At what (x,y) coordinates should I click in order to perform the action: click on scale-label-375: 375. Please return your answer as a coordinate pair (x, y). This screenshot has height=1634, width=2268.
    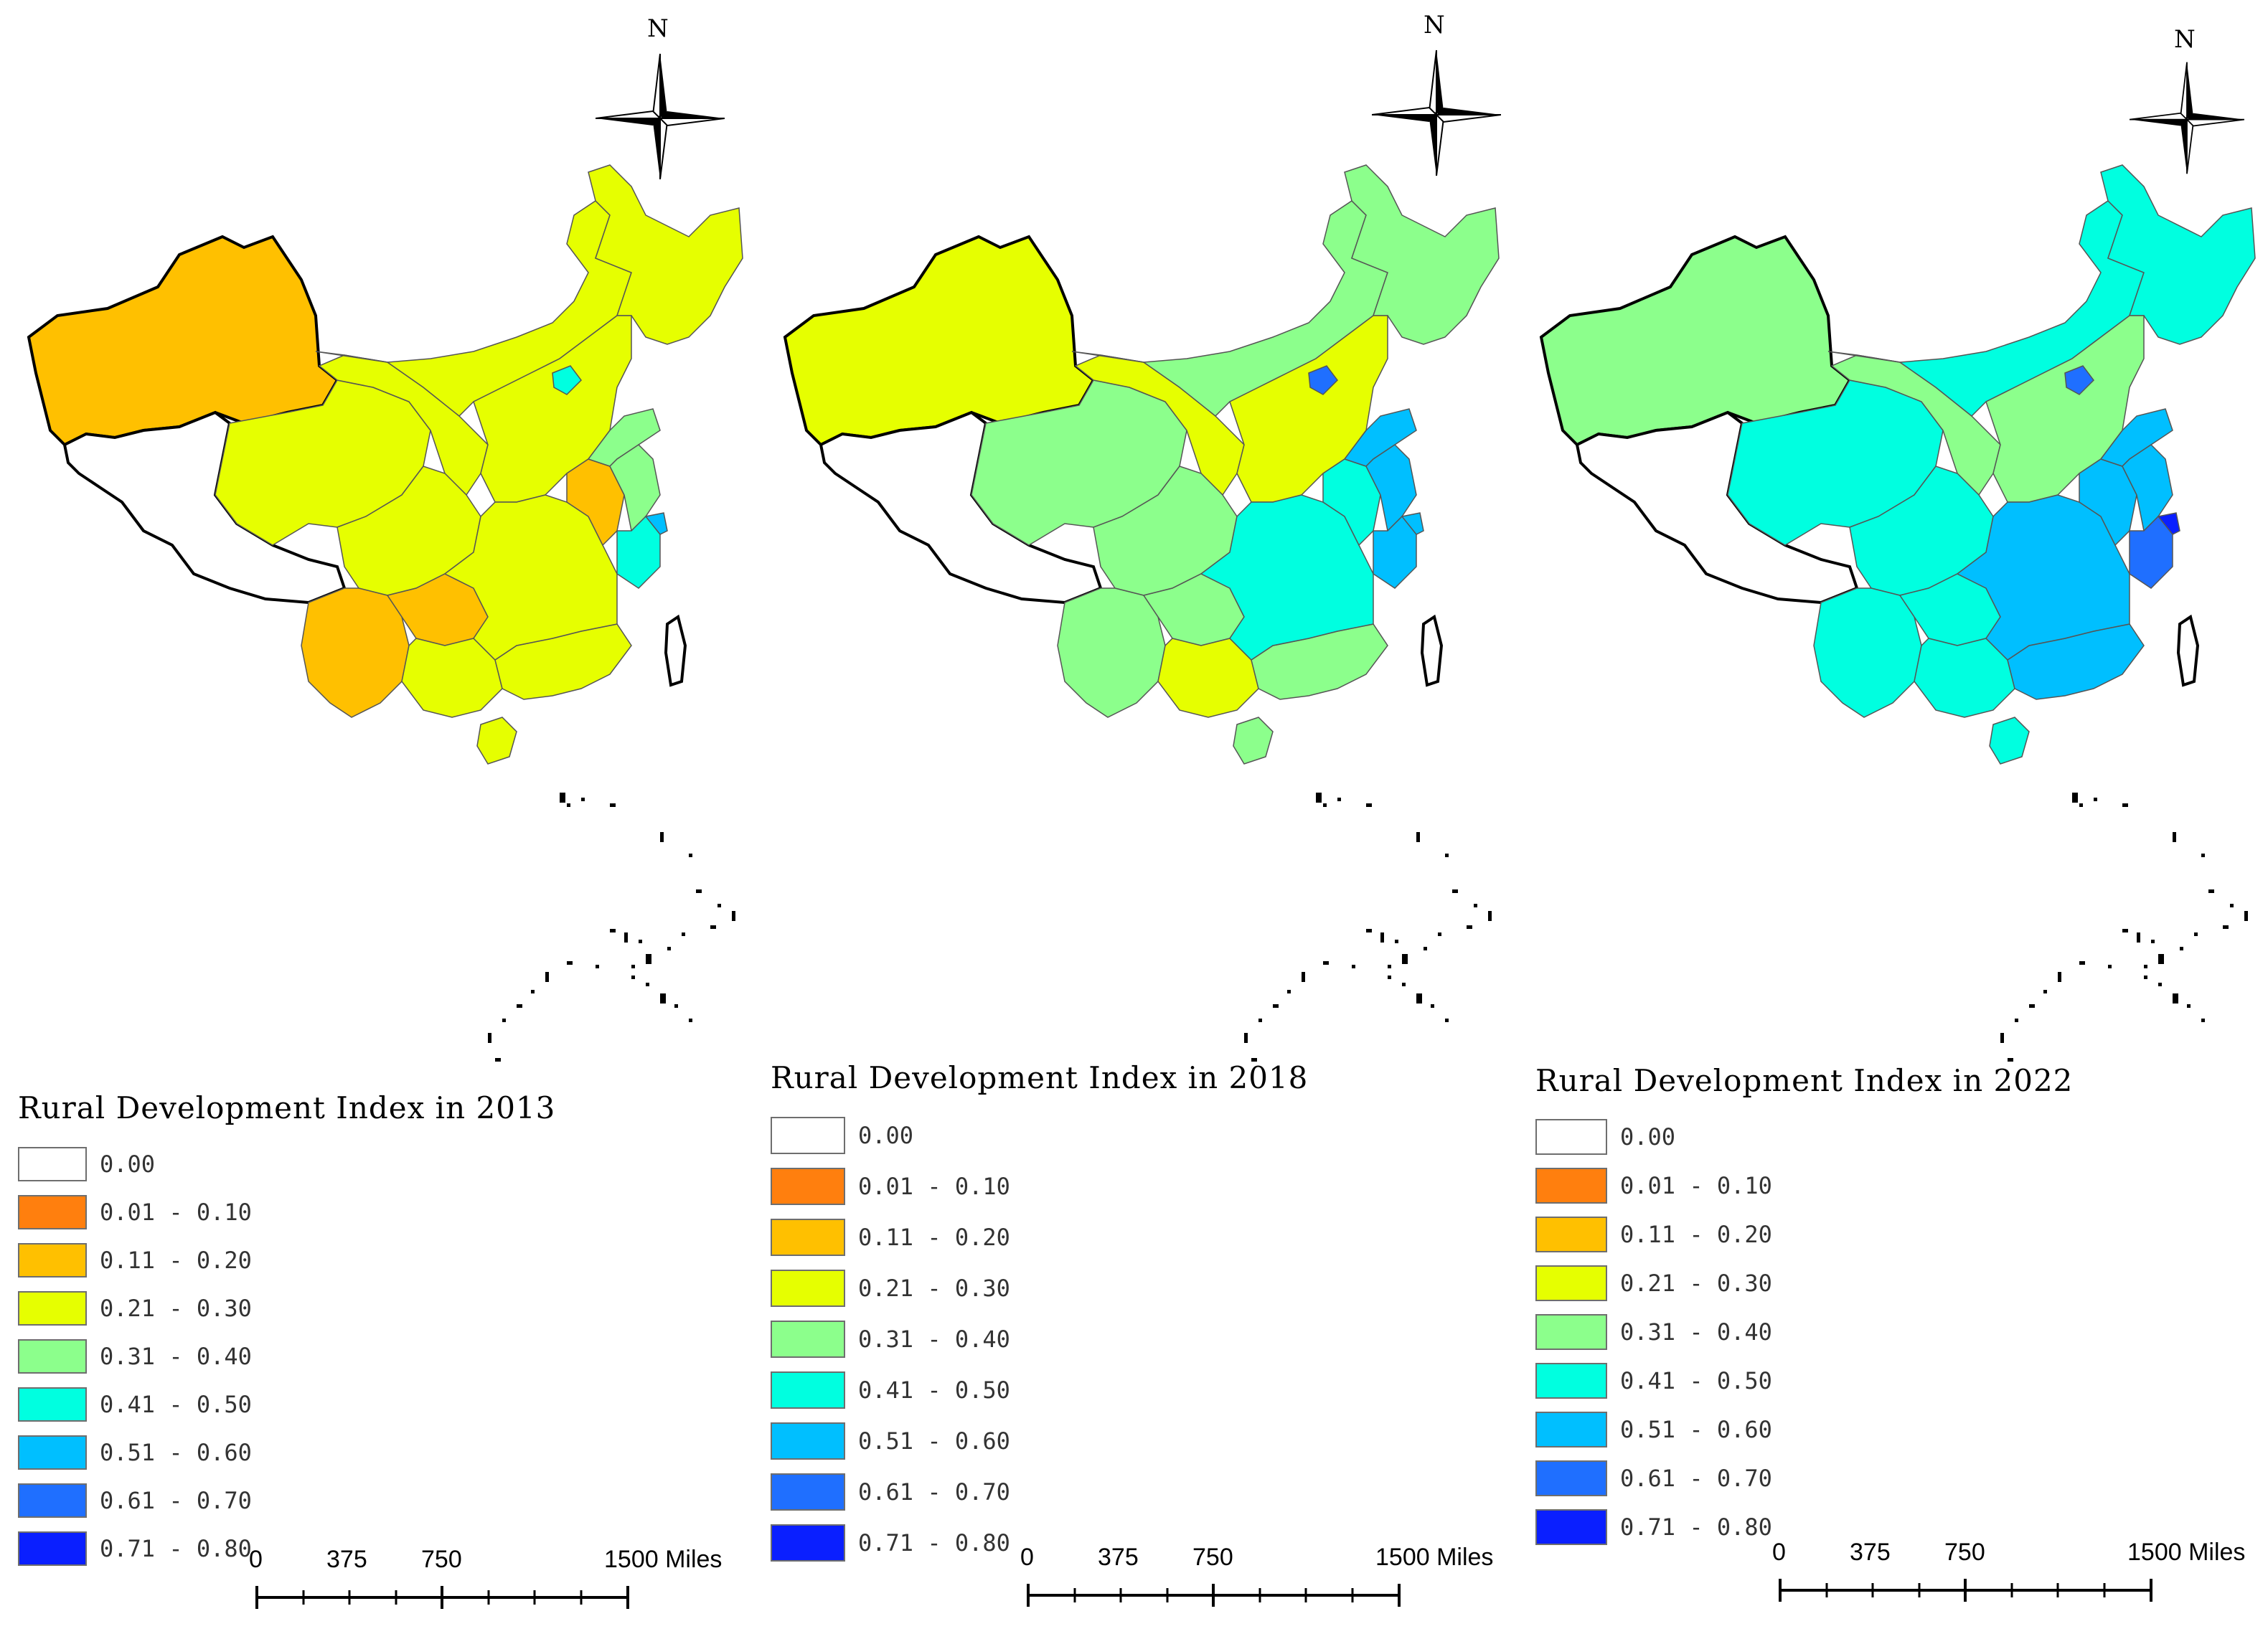
    Looking at the image, I should click on (1870, 1552).